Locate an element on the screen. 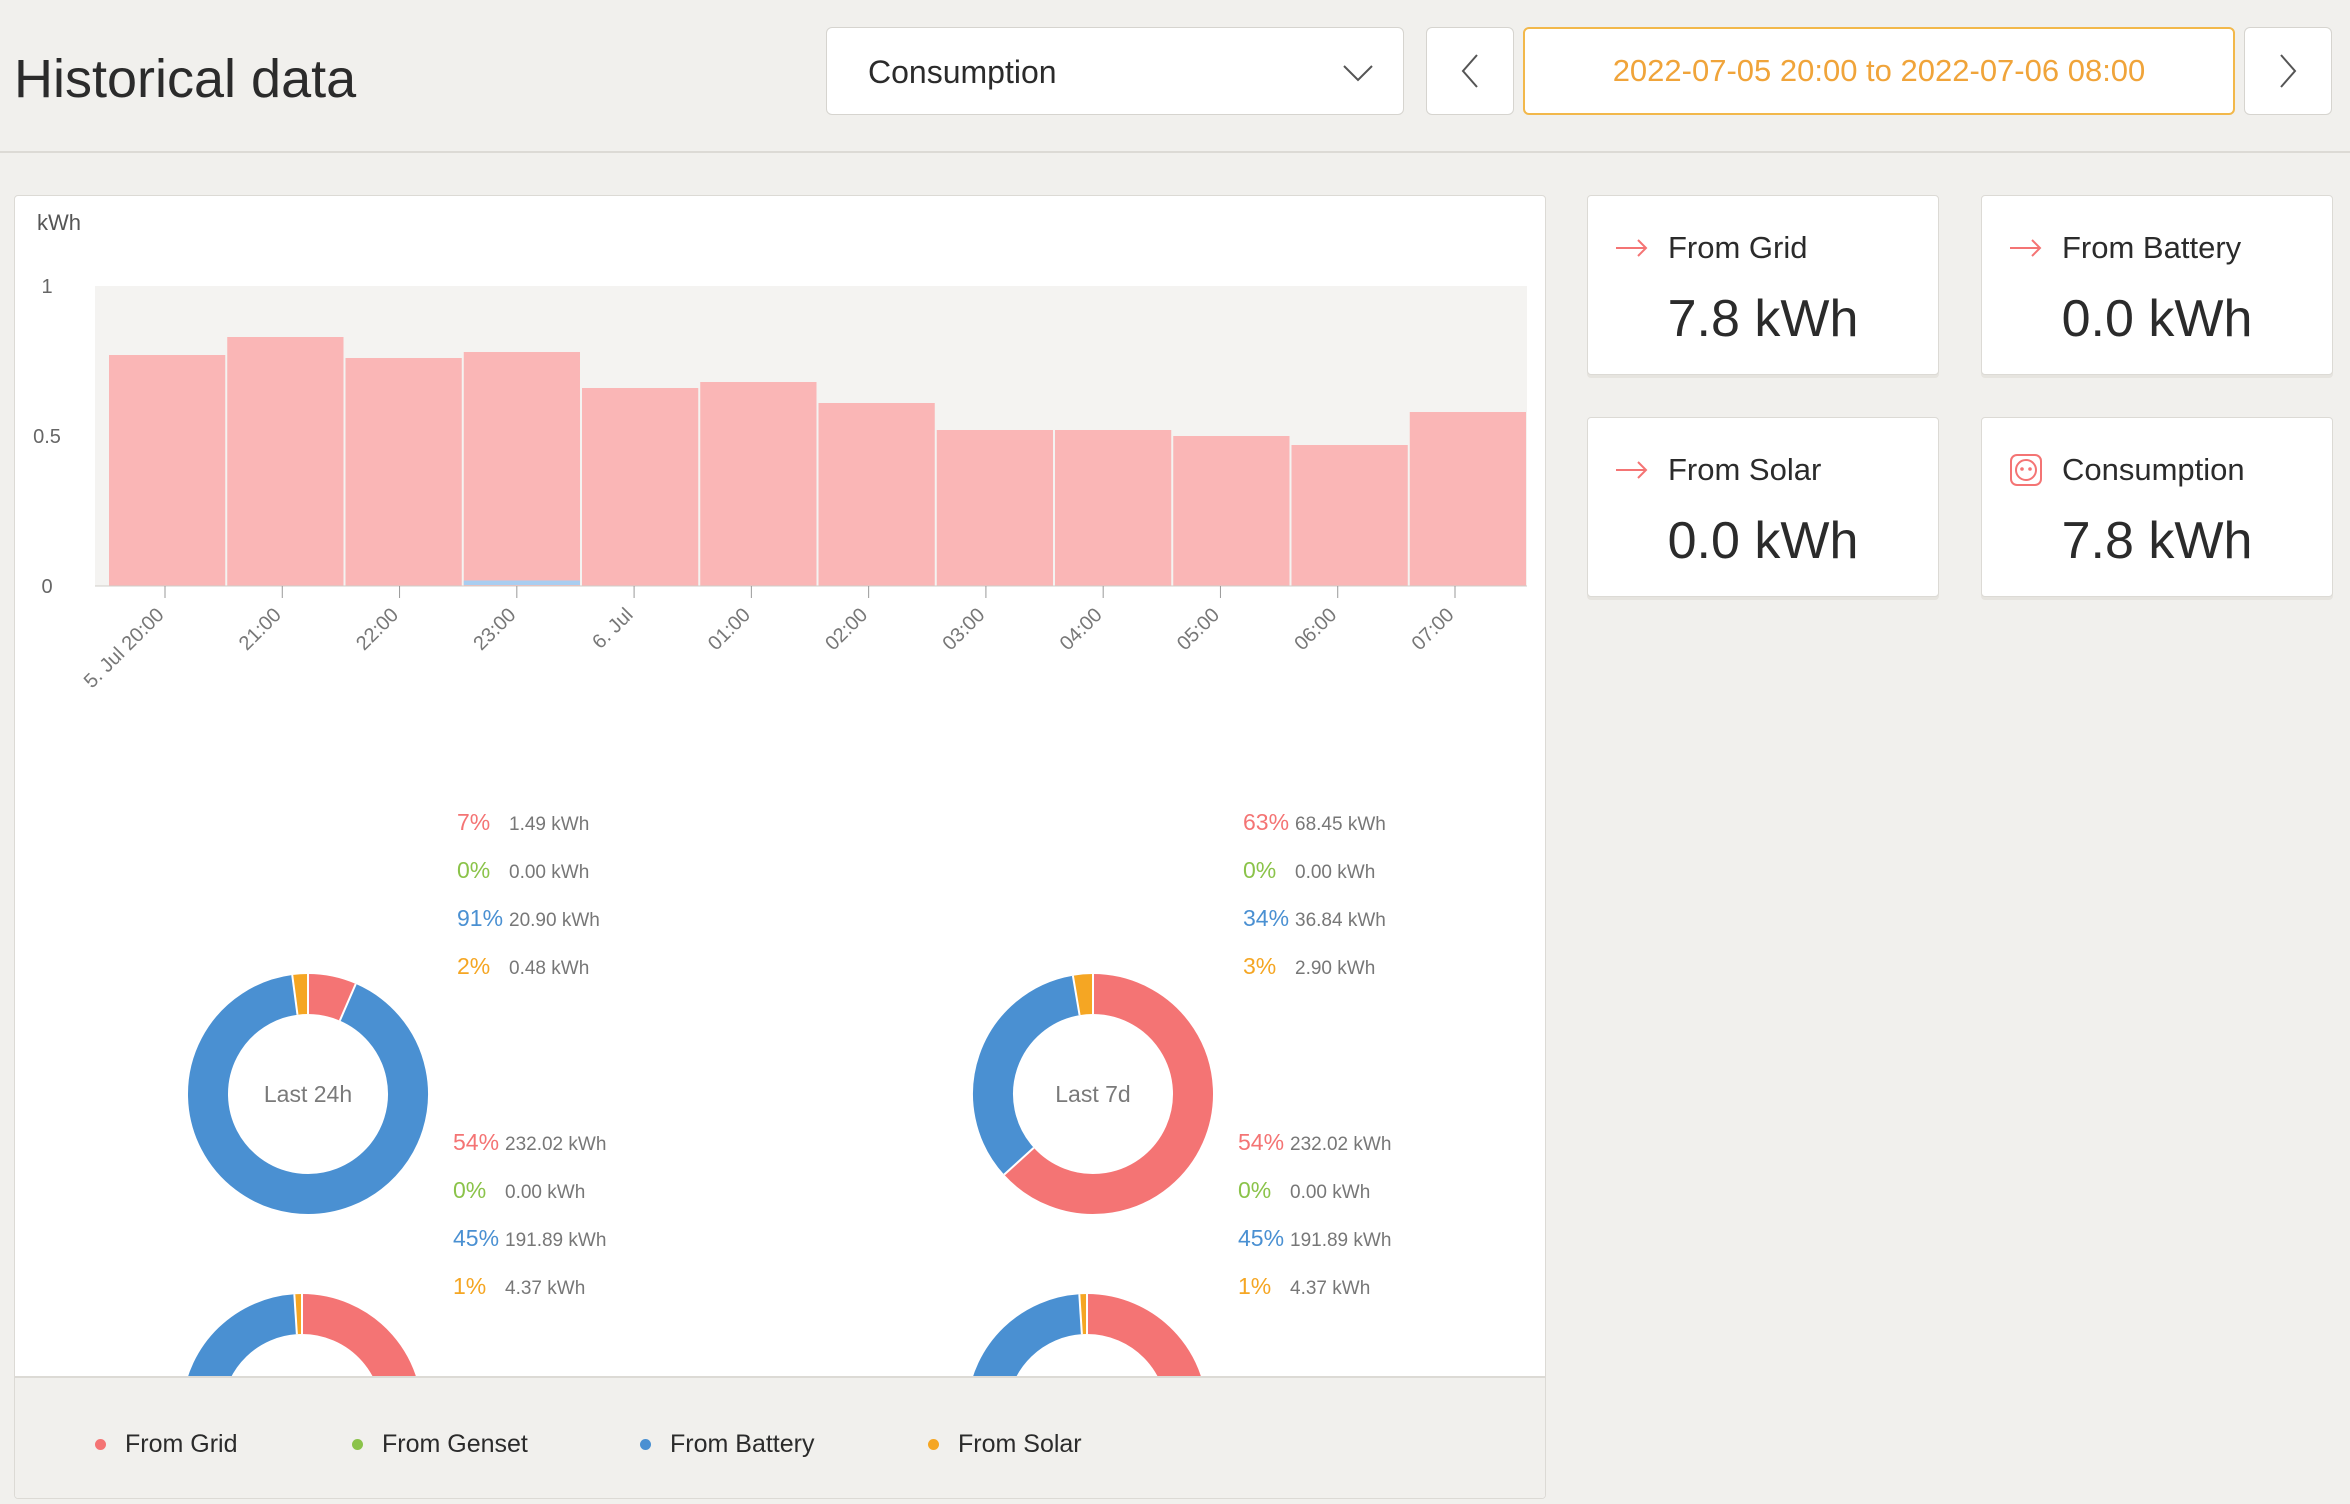 The height and width of the screenshot is (1504, 2350). data-type-select: Consumption is located at coordinates (1115, 71).